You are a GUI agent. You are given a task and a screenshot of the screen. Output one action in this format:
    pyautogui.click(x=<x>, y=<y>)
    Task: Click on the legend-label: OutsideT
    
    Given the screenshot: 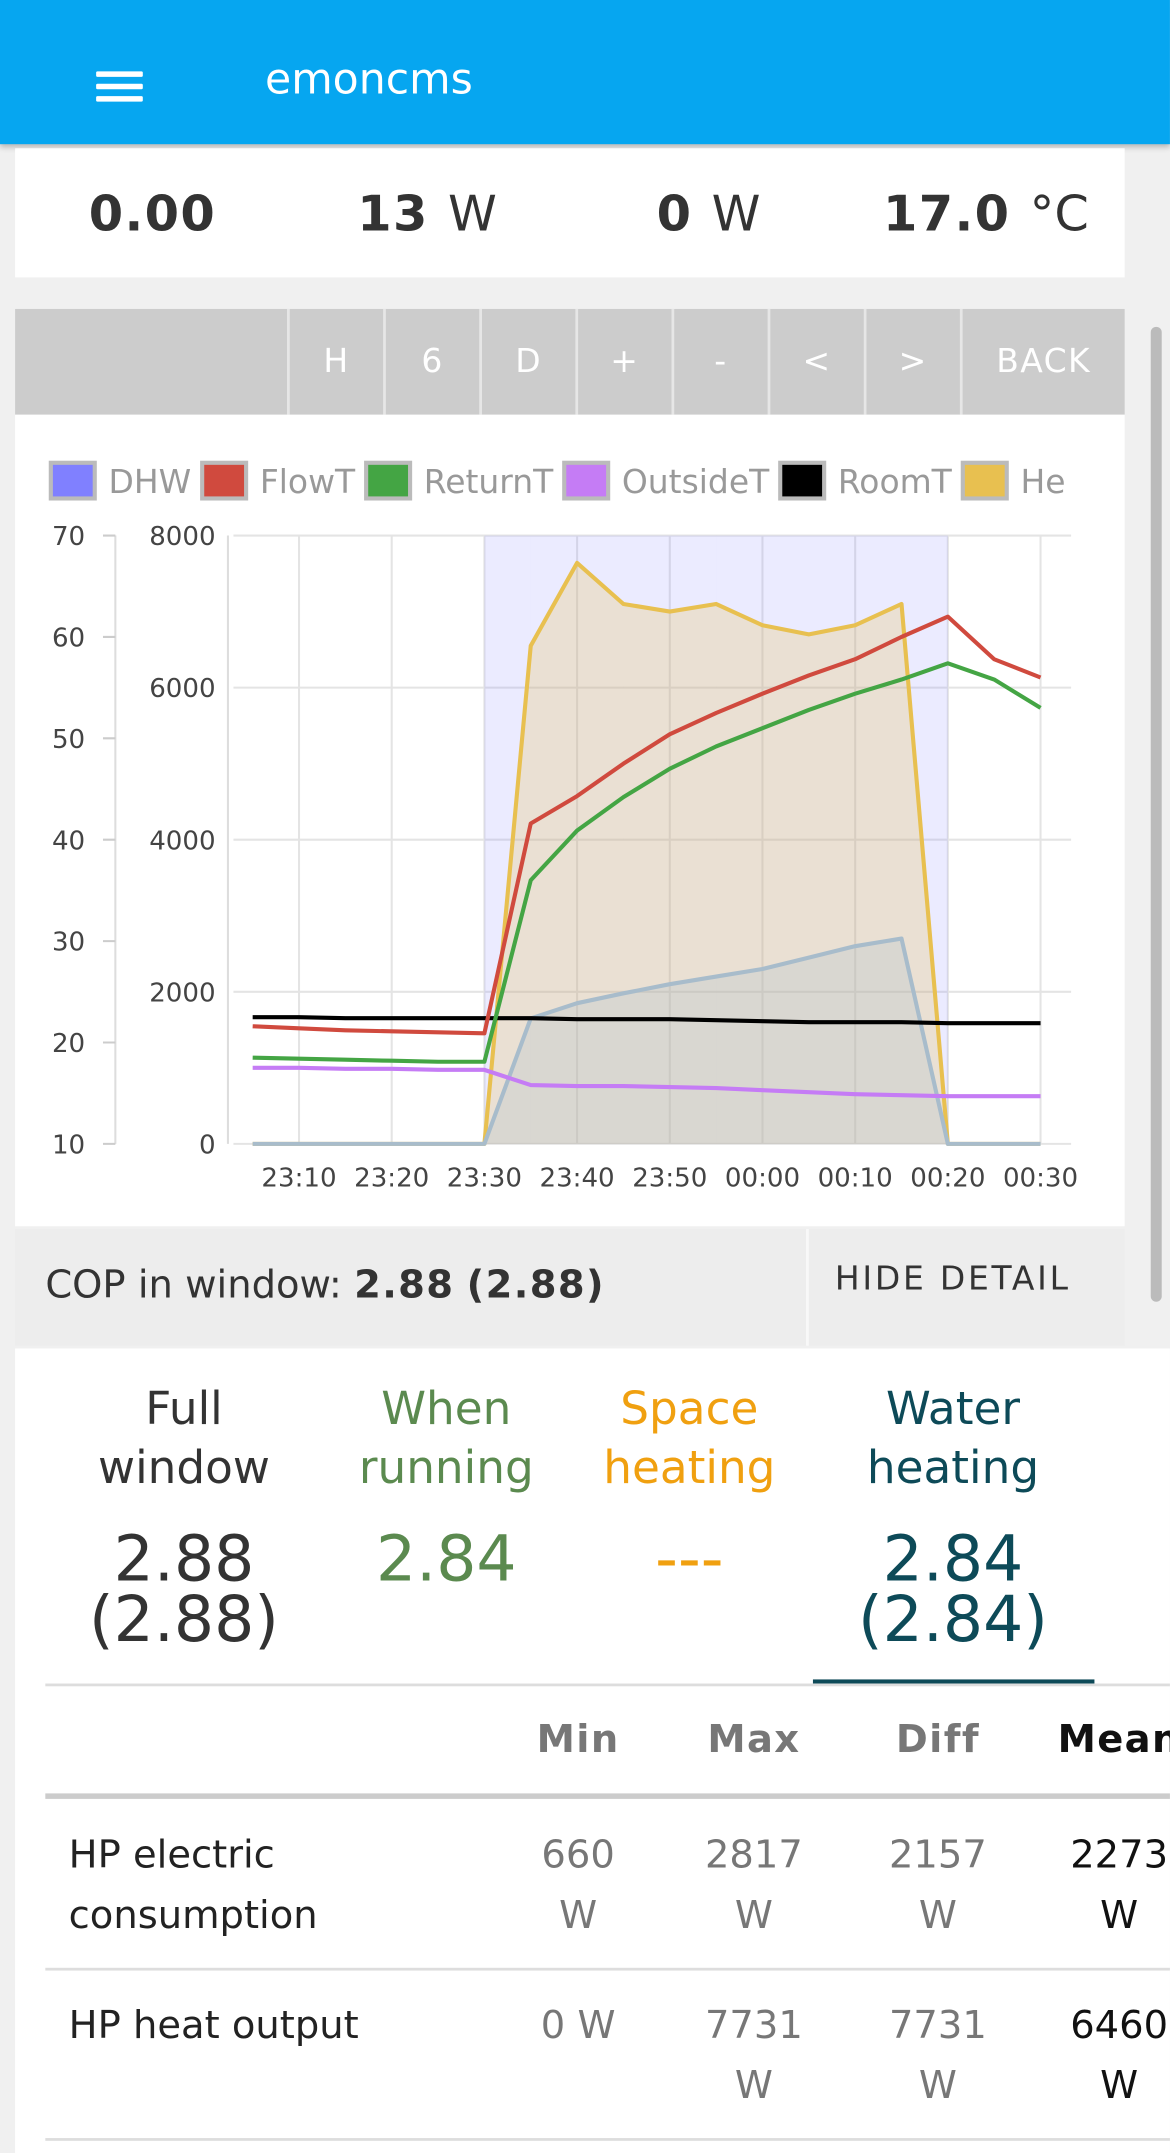 What is the action you would take?
    pyautogui.click(x=696, y=481)
    